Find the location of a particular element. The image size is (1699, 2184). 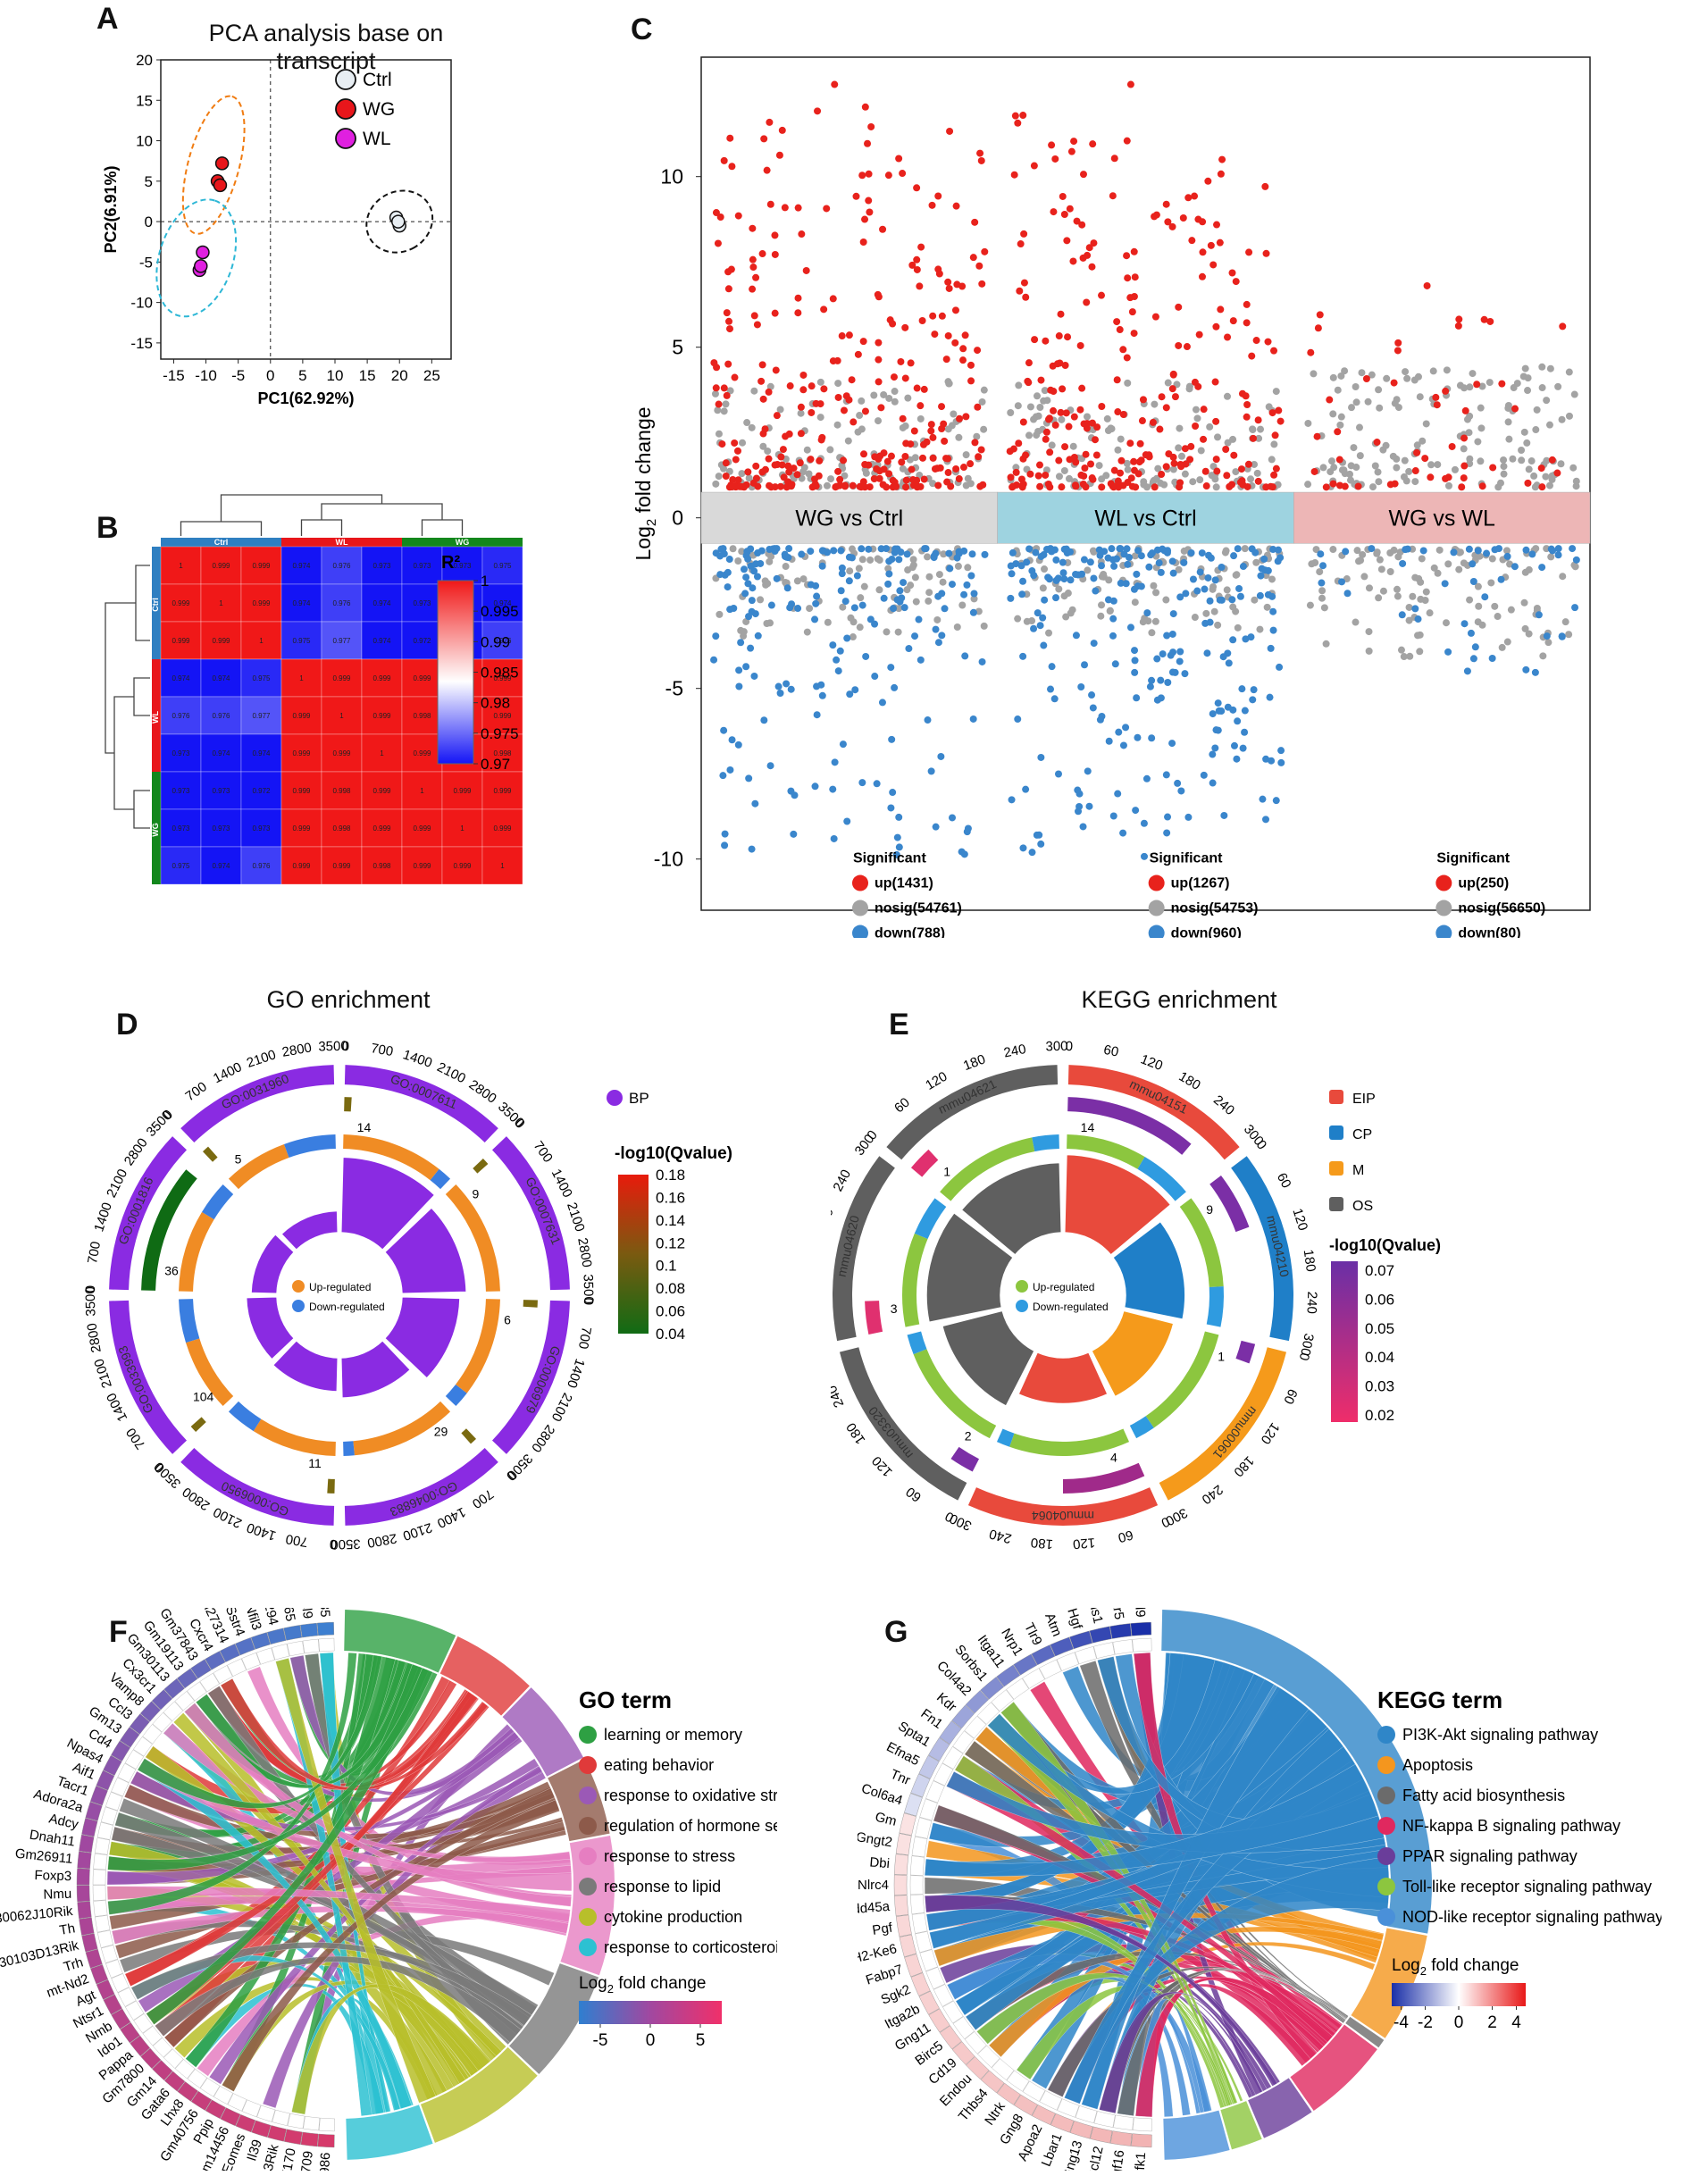

gene-label: Gng13 is located at coordinates (1072, 2154).